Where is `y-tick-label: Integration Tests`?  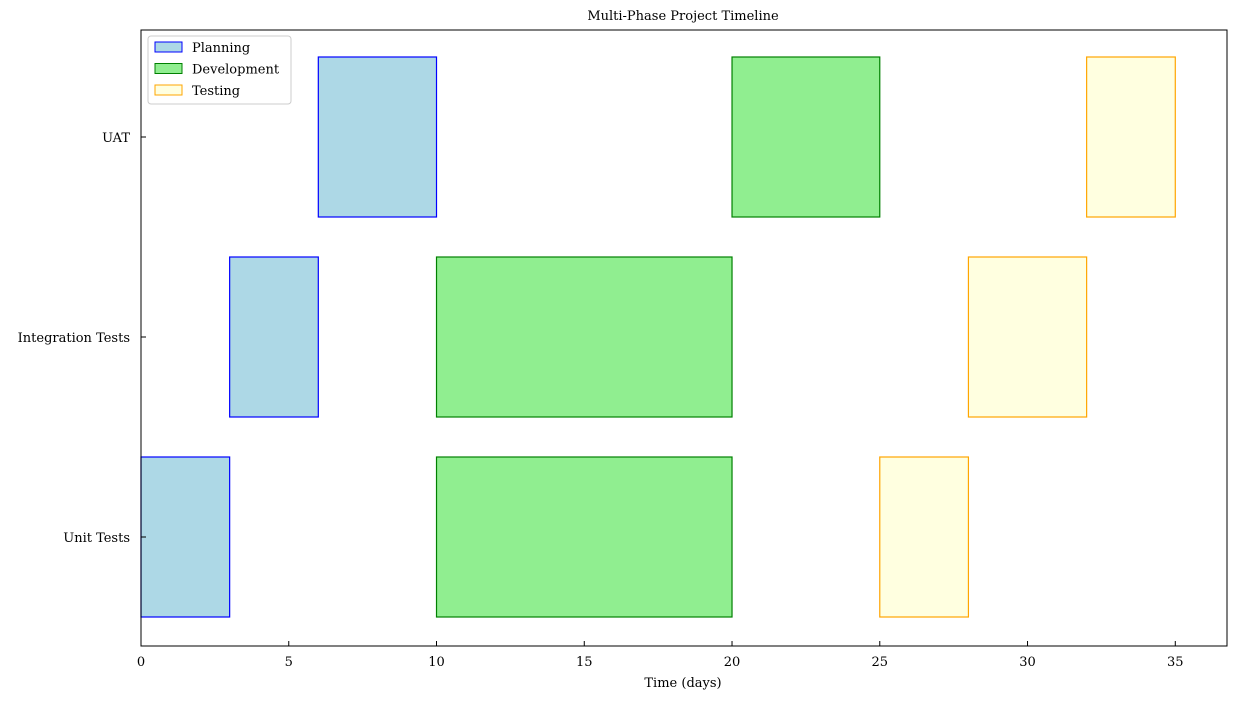
y-tick-label: Integration Tests is located at coordinates (74, 338).